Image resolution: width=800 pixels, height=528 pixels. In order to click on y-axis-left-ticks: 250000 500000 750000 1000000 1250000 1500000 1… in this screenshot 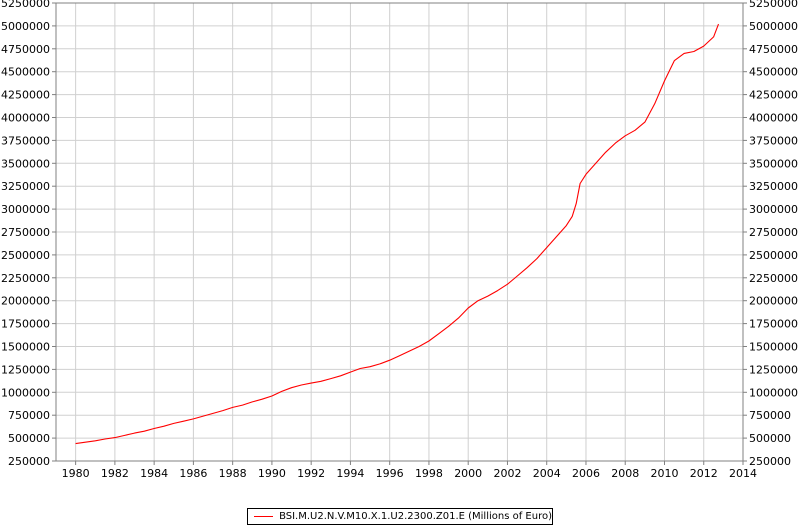, I will do `click(28, 234)`.